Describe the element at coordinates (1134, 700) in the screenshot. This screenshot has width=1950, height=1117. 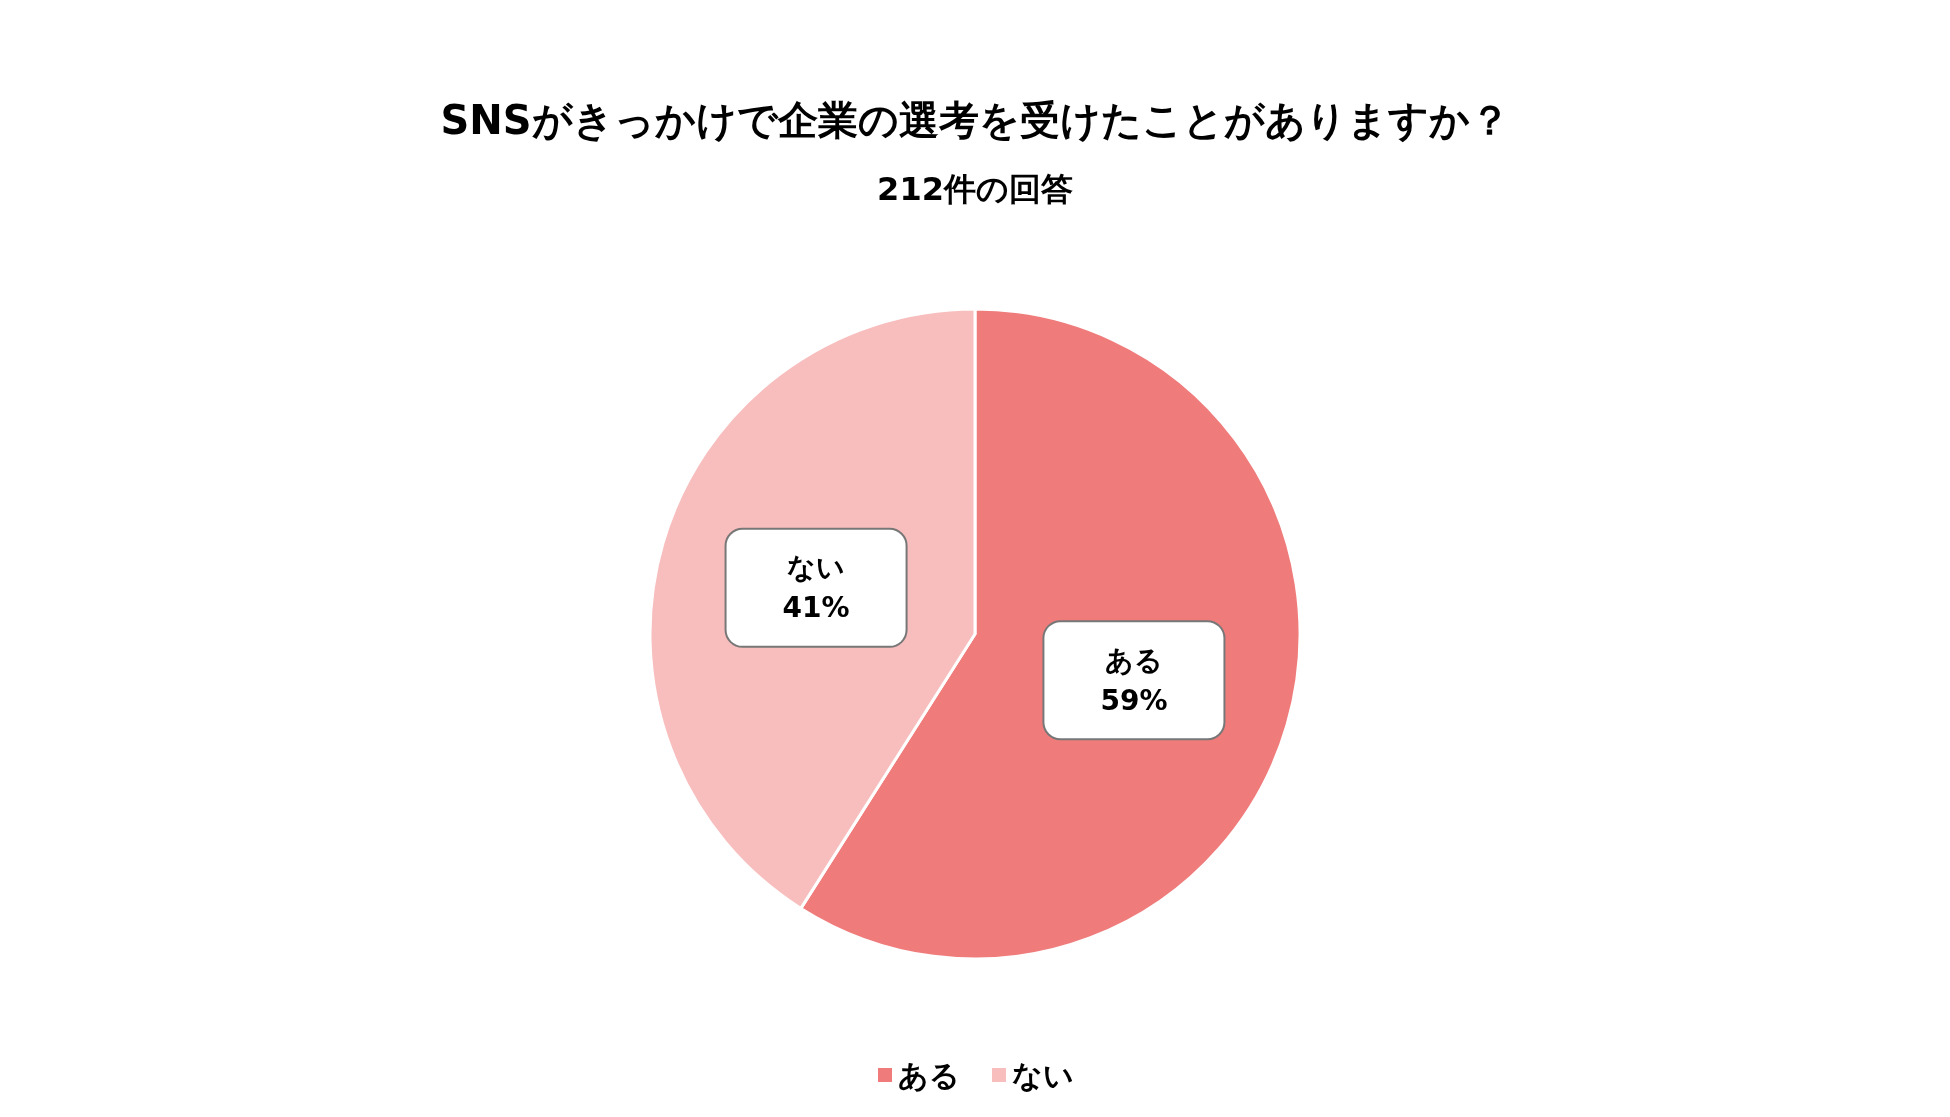
I see `data-label: 59%` at that location.